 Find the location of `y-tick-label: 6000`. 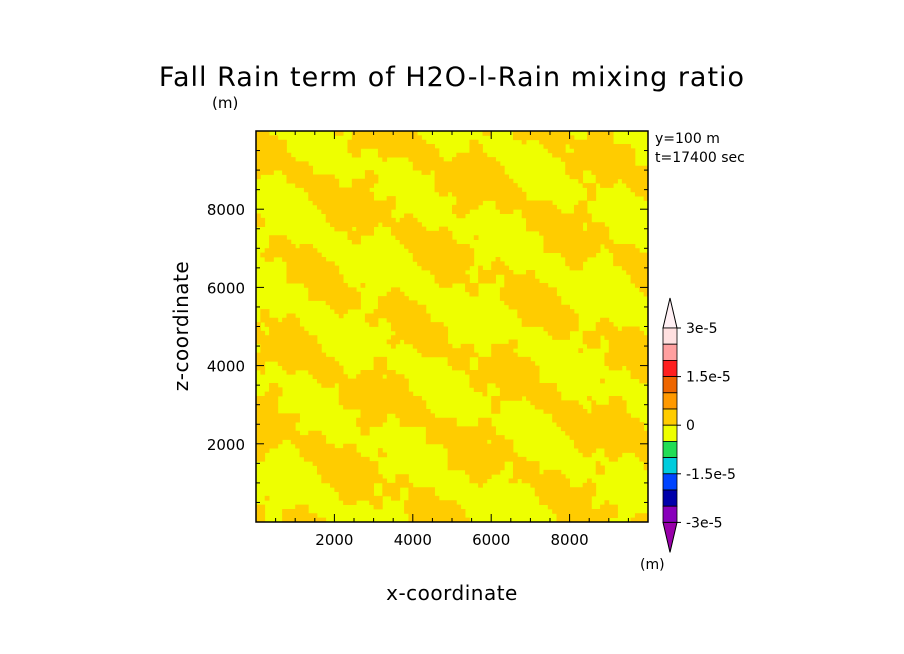

y-tick-label: 6000 is located at coordinates (226, 288).